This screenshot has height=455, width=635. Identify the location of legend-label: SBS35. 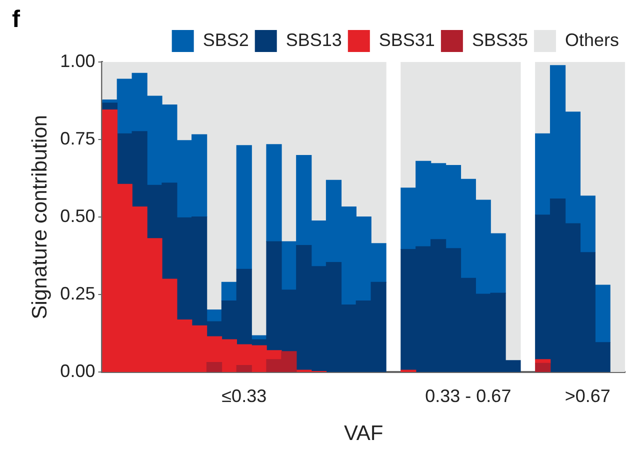
(500, 40).